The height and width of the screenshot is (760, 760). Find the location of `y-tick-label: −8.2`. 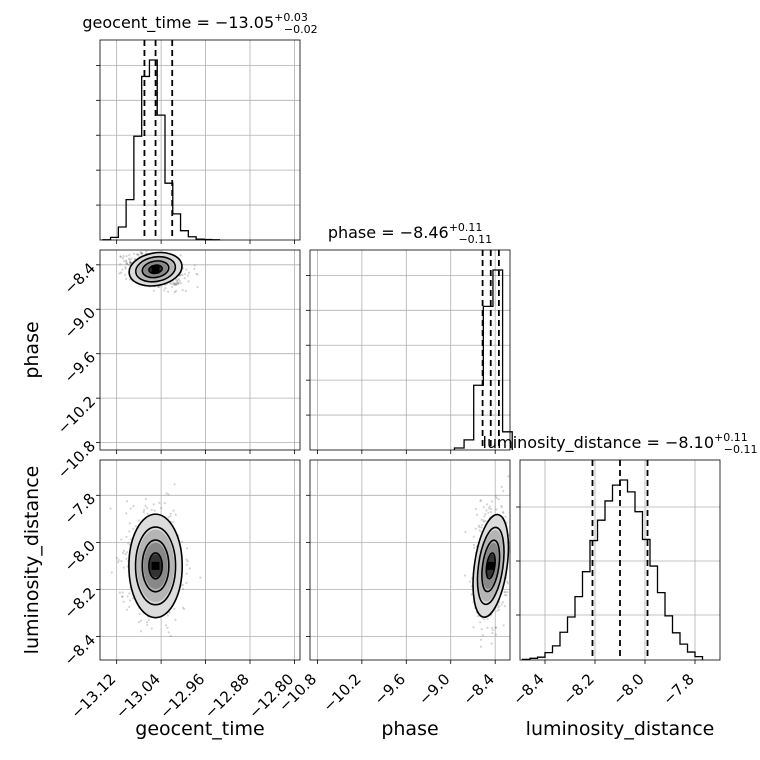

y-tick-label: −8.2 is located at coordinates (80, 603).